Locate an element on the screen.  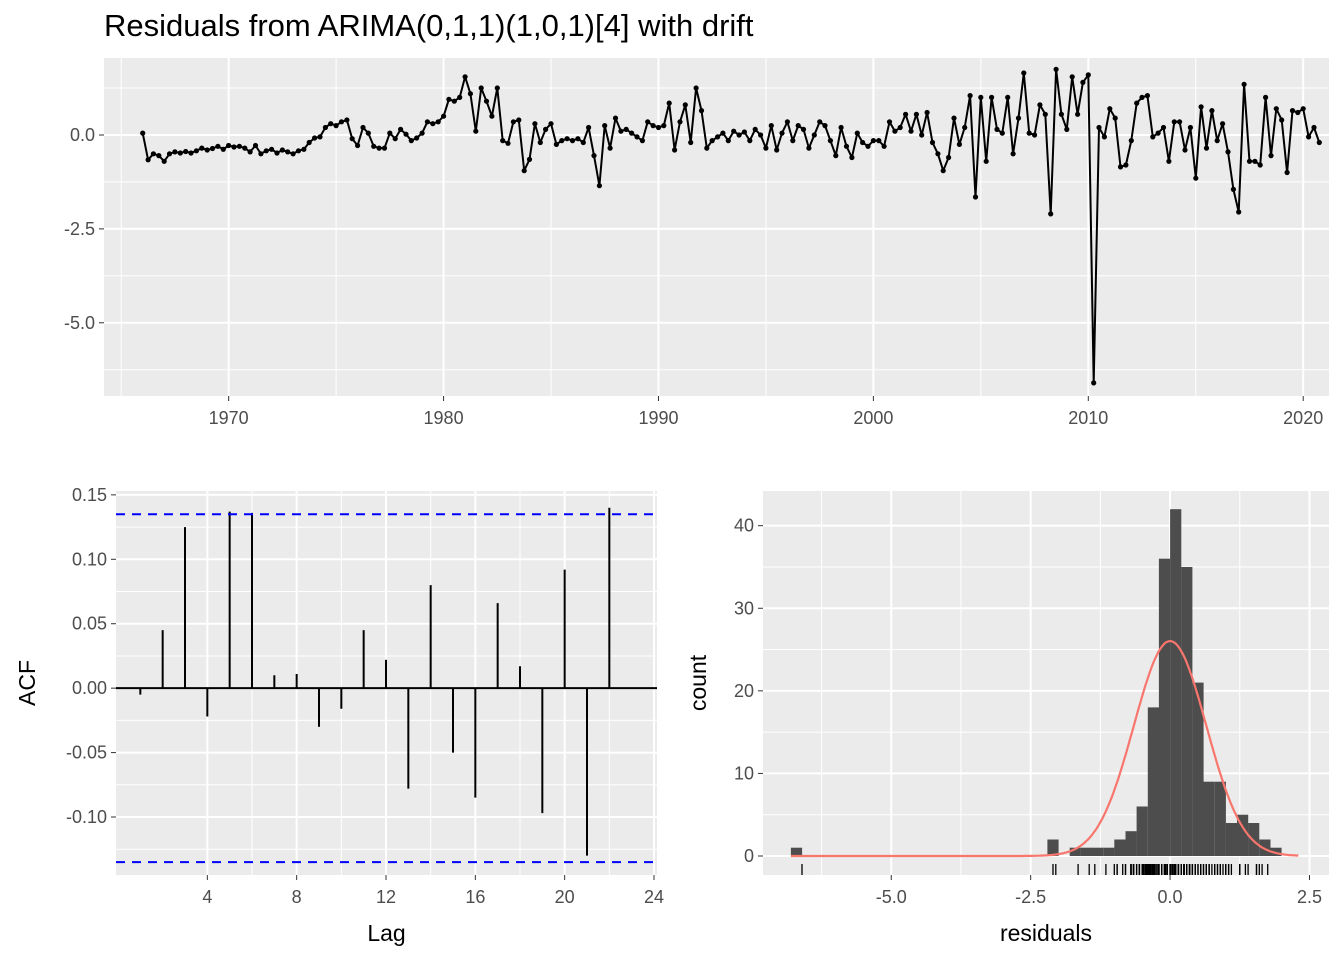
y-tick-label: 0.15 is located at coordinates (89, 495).